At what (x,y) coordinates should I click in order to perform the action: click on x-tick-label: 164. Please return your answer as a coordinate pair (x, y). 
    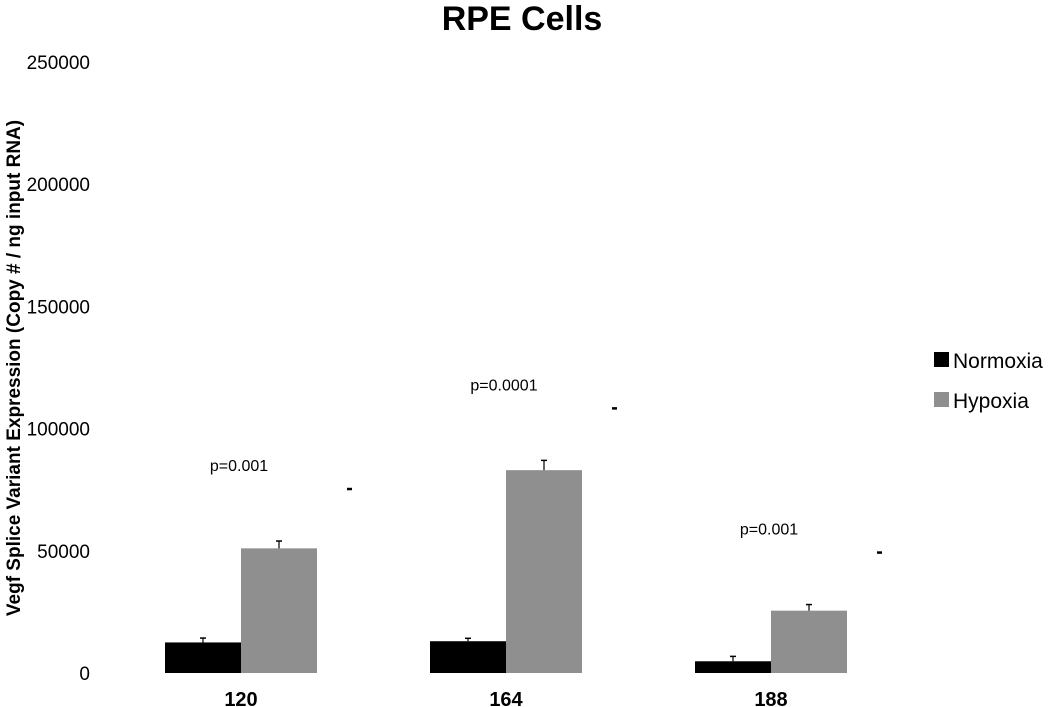
    Looking at the image, I should click on (506, 698).